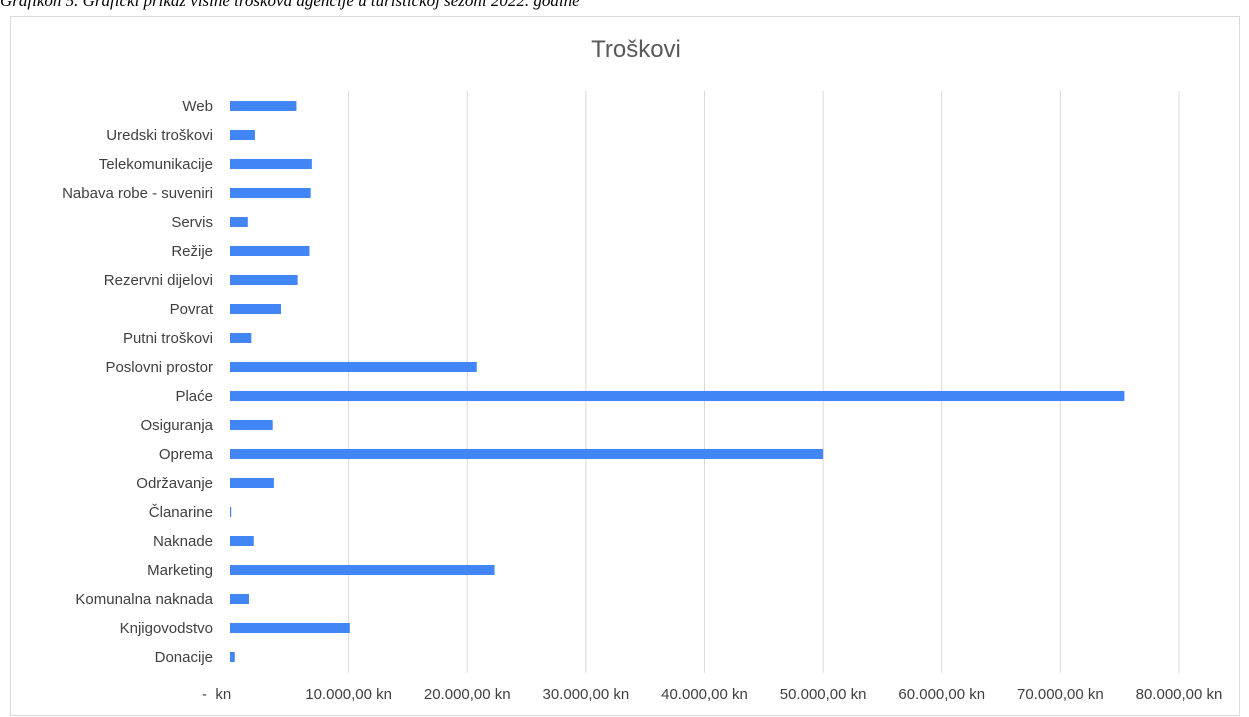 The height and width of the screenshot is (717, 1249). Describe the element at coordinates (137, 193) in the screenshot. I see `category-label: Nabava robe - suveniri` at that location.